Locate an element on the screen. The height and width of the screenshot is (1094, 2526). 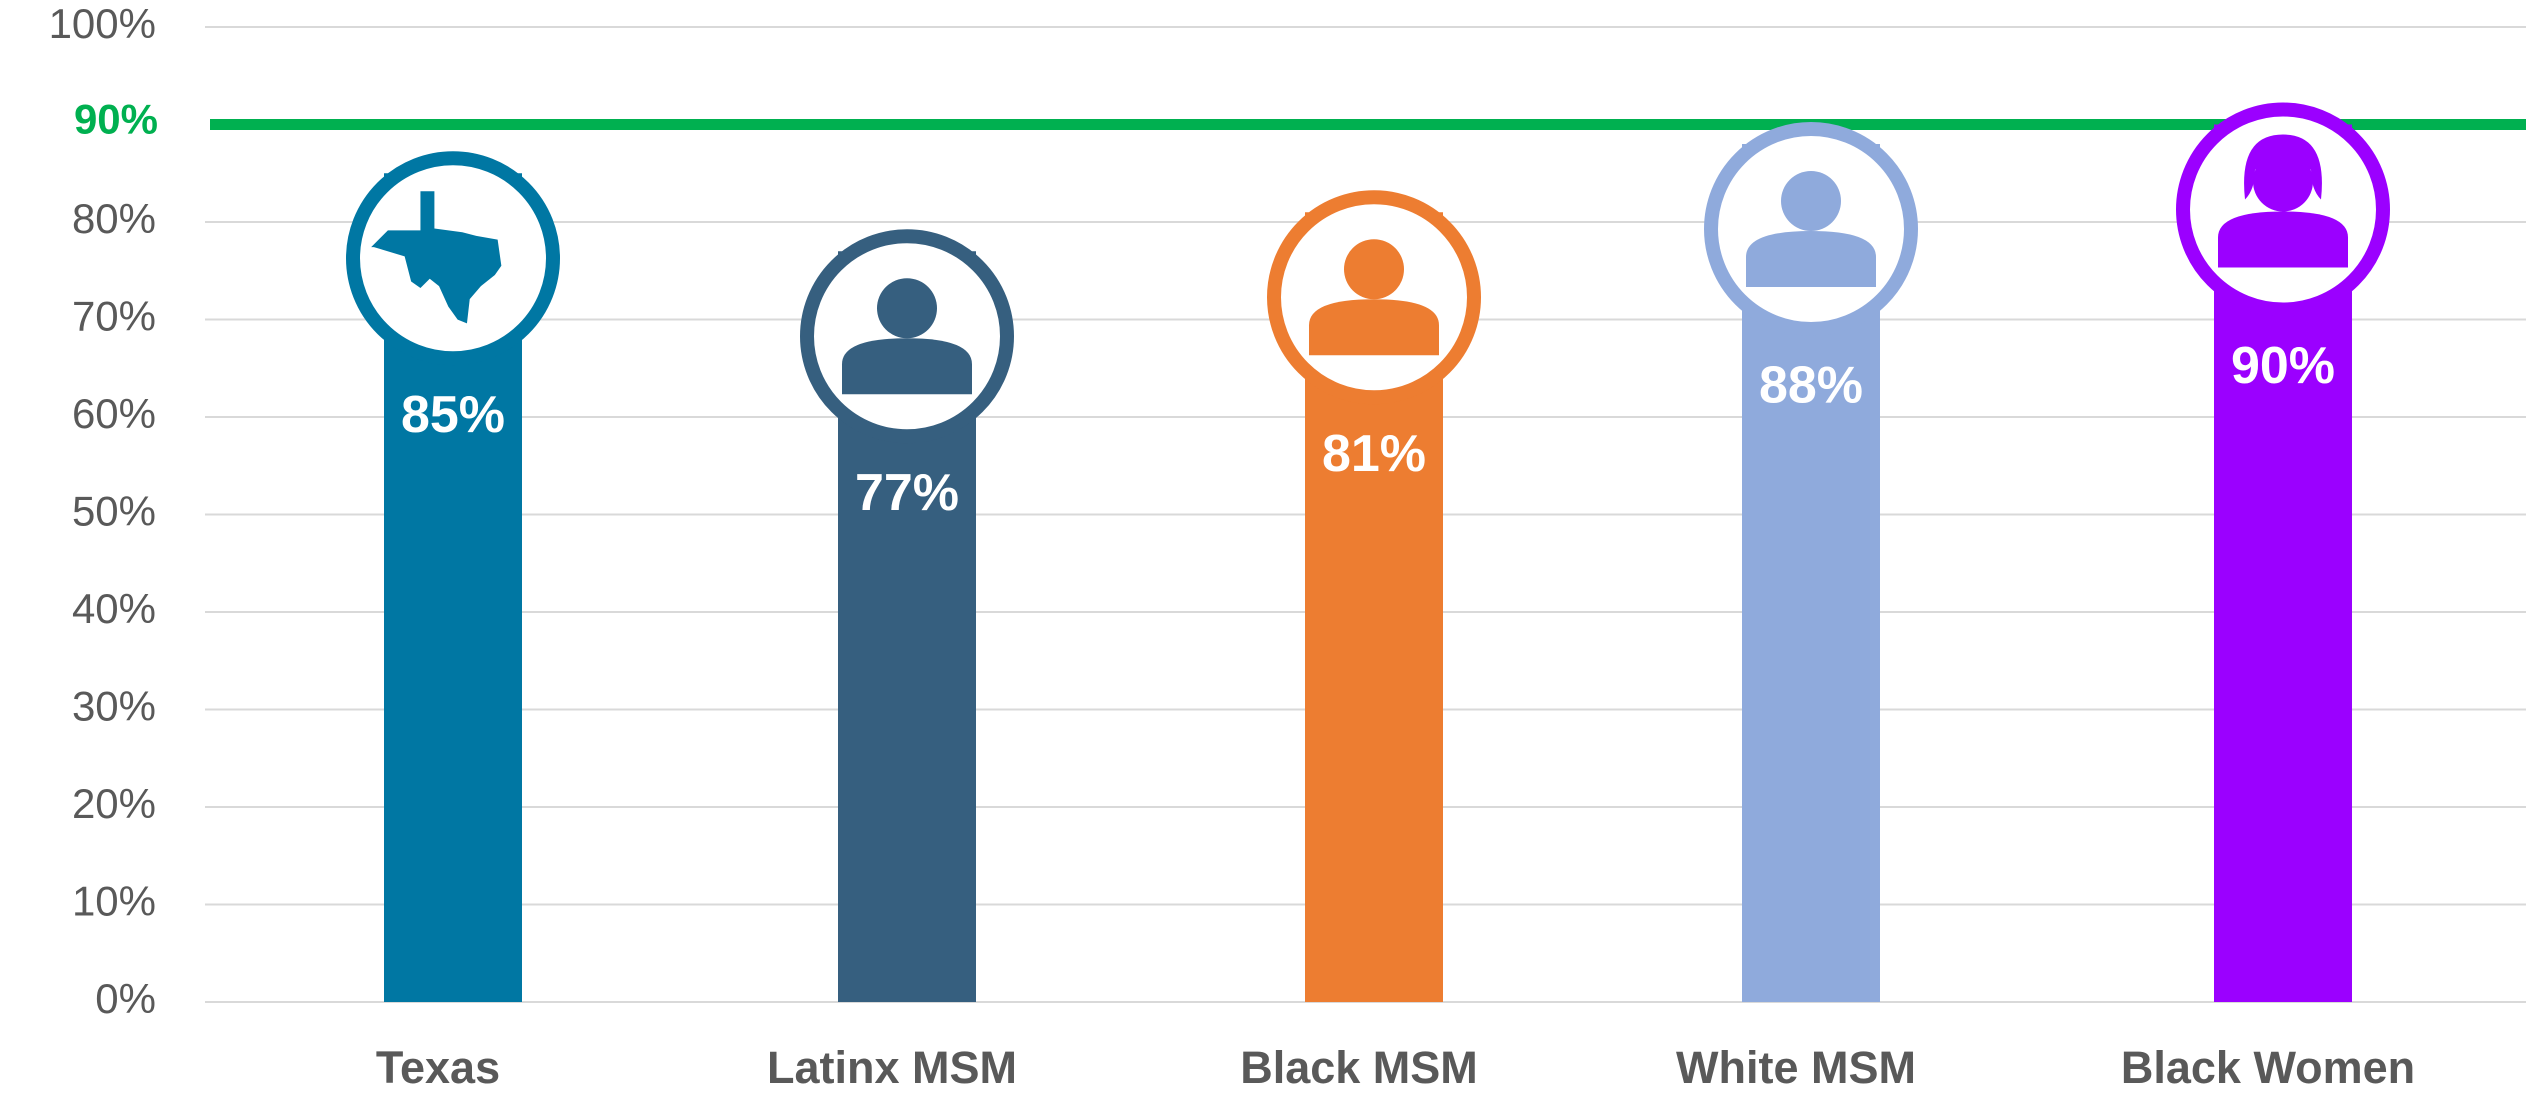
y-tick-label: 30% is located at coordinates (114, 706).